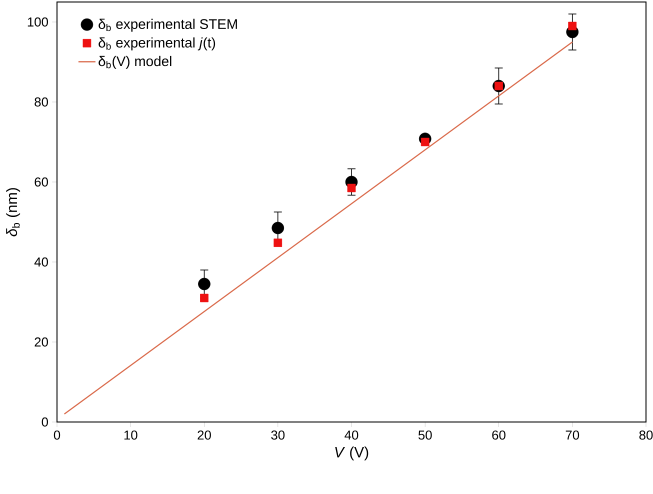 This screenshot has height=494, width=653. Describe the element at coordinates (167, 25) in the screenshot. I see `legend-label: δ$_{b}$ experimental STEM` at that location.